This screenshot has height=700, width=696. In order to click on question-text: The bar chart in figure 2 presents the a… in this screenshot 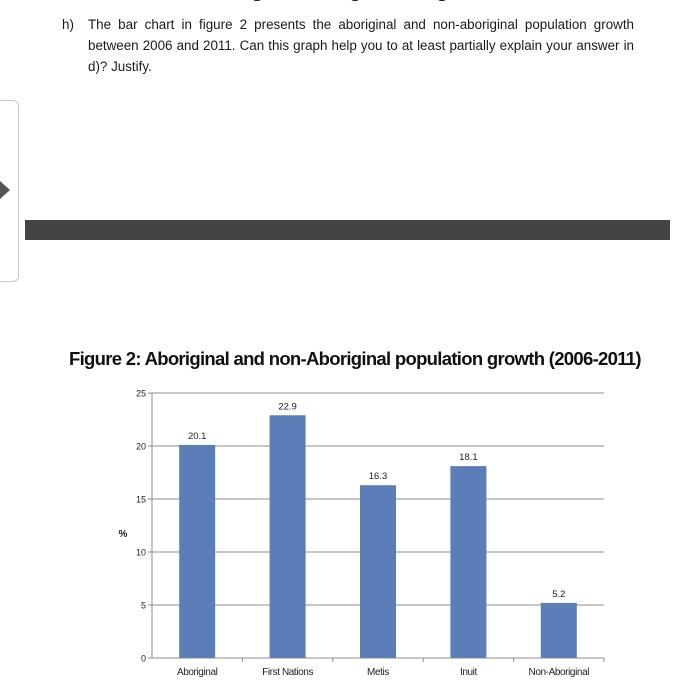, I will do `click(361, 45)`.